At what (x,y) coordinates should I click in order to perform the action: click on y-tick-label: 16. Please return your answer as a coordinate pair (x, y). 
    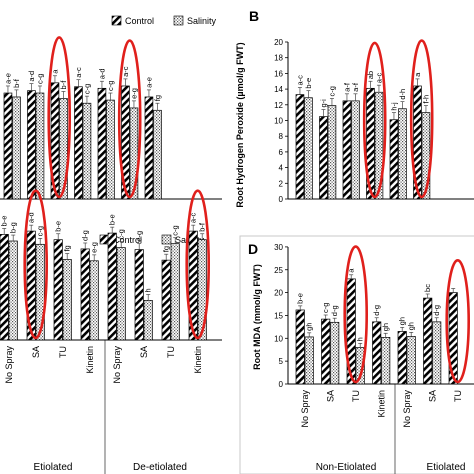
    Looking at the image, I should click on (278, 73).